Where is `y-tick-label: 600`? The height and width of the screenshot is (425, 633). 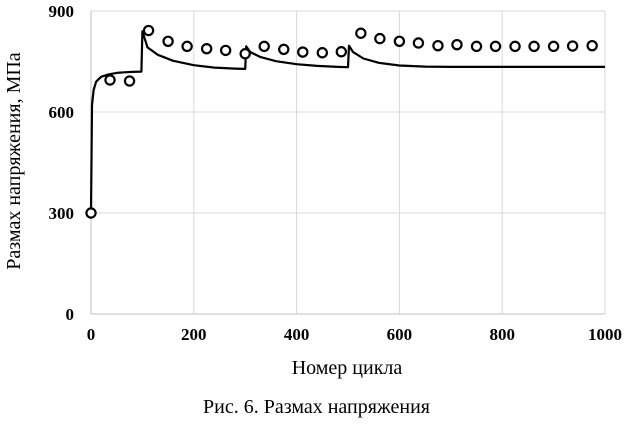 y-tick-label: 600 is located at coordinates (62, 112).